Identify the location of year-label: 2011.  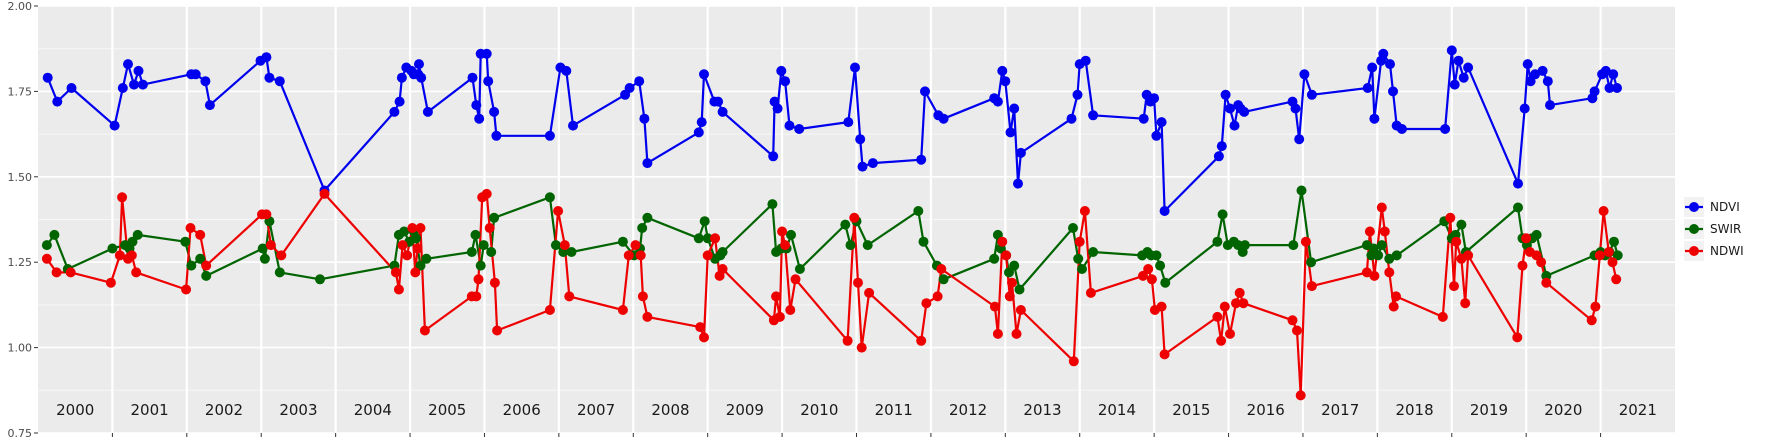
(894, 410).